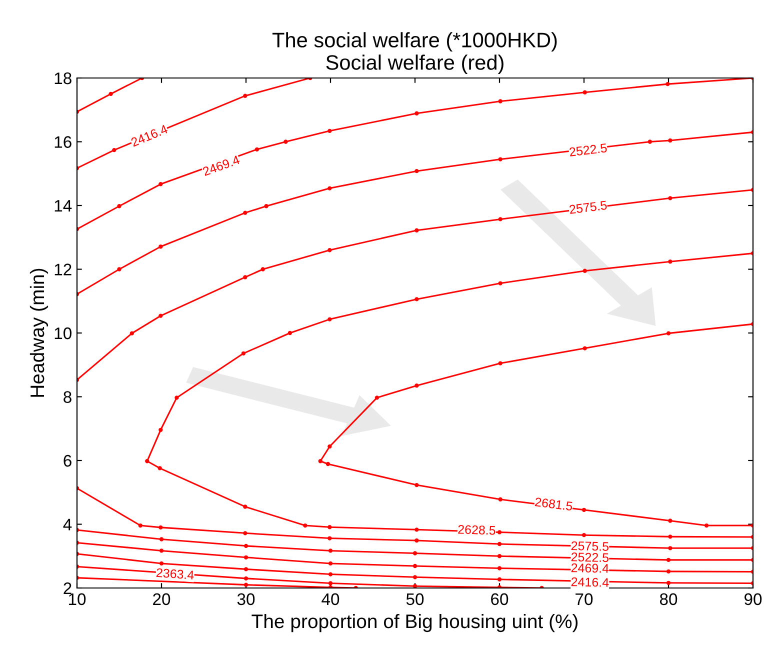  Describe the element at coordinates (553, 504) in the screenshot. I see `annotation: 2681.5` at that location.